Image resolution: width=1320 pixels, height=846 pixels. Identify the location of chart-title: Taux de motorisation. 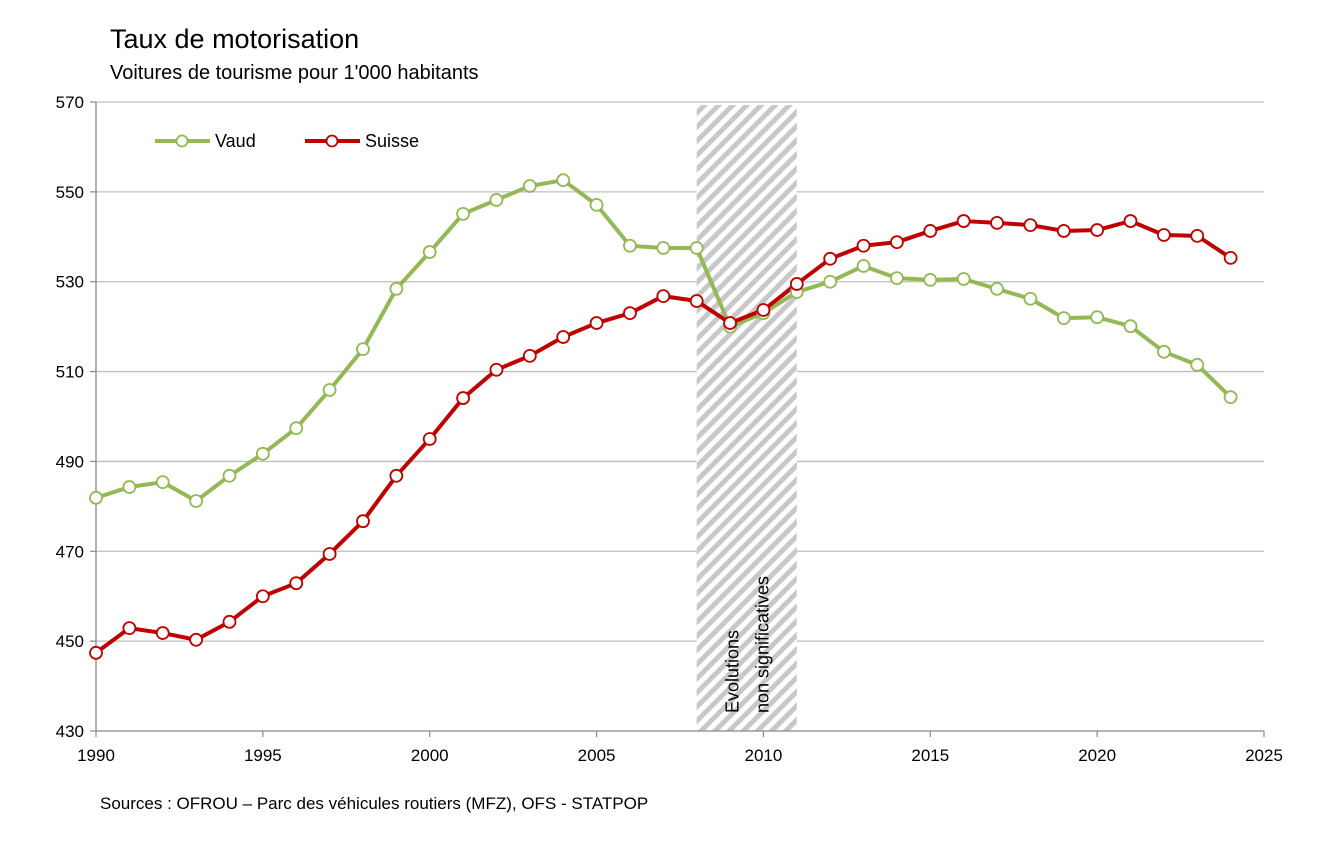
(234, 39).